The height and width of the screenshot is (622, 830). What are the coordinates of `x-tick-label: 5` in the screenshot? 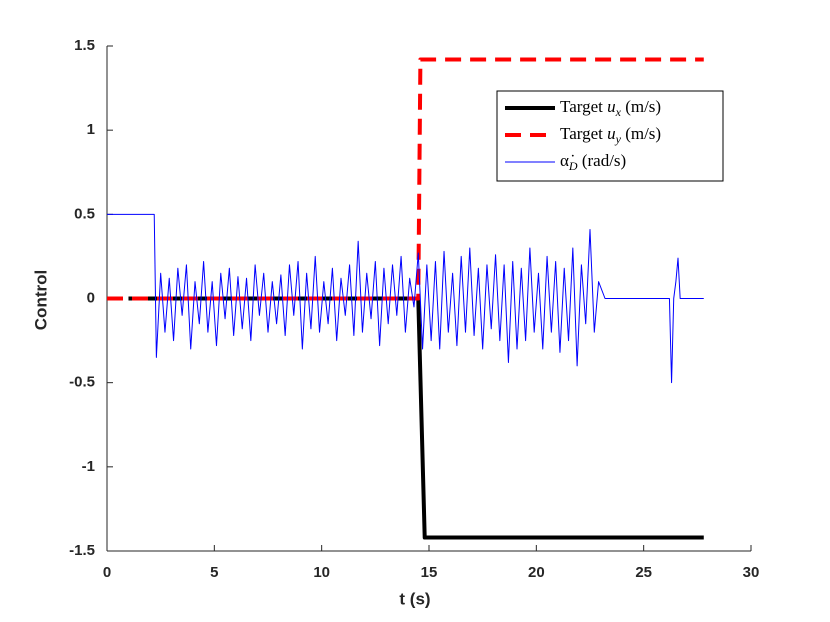 It's located at (214, 572).